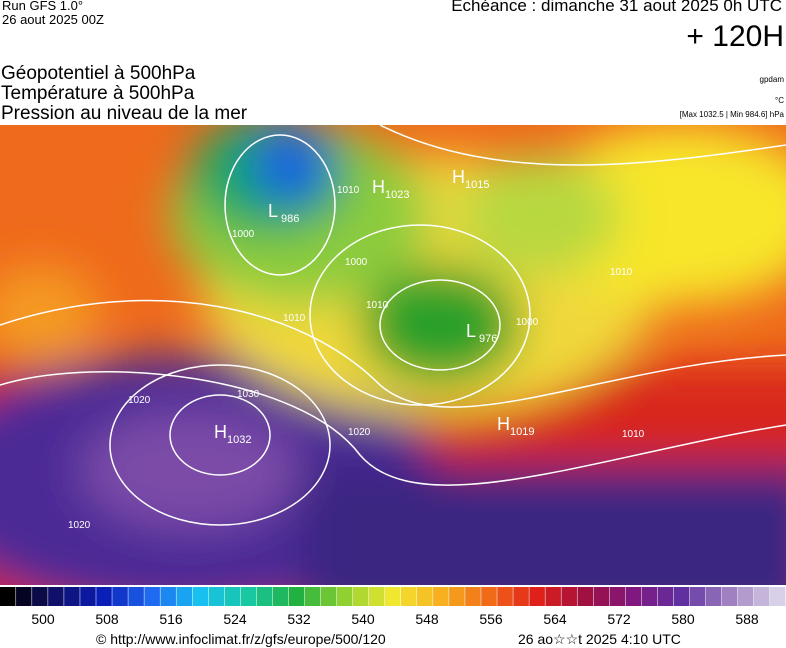 This screenshot has width=786, height=648. I want to click on center-value: 986, so click(290, 219).